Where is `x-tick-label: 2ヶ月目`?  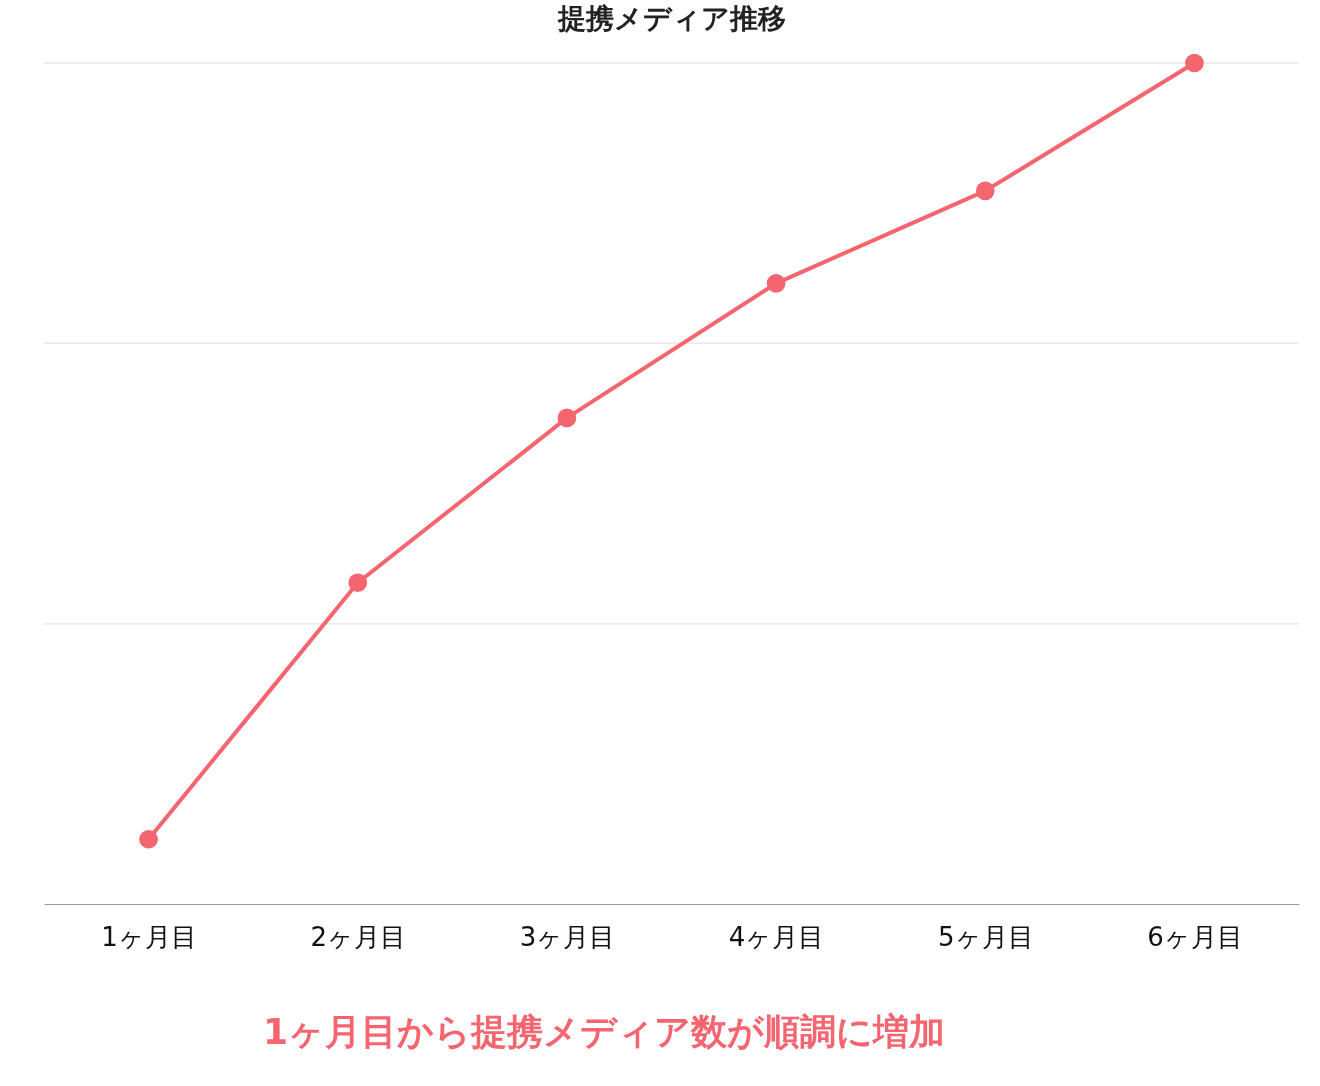
x-tick-label: 2ヶ月目 is located at coordinates (358, 936).